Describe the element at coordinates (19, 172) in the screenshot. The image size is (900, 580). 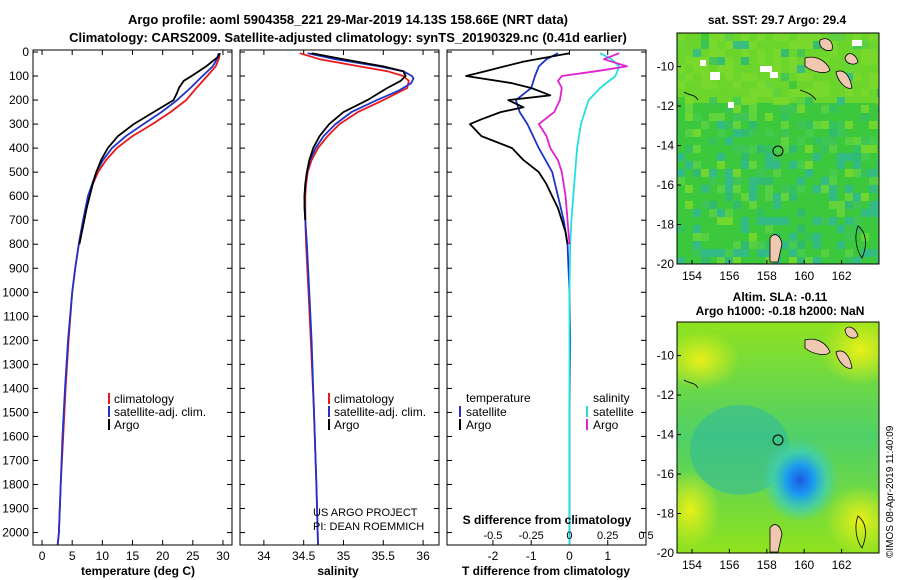
I see `y-tick-label: 500` at that location.